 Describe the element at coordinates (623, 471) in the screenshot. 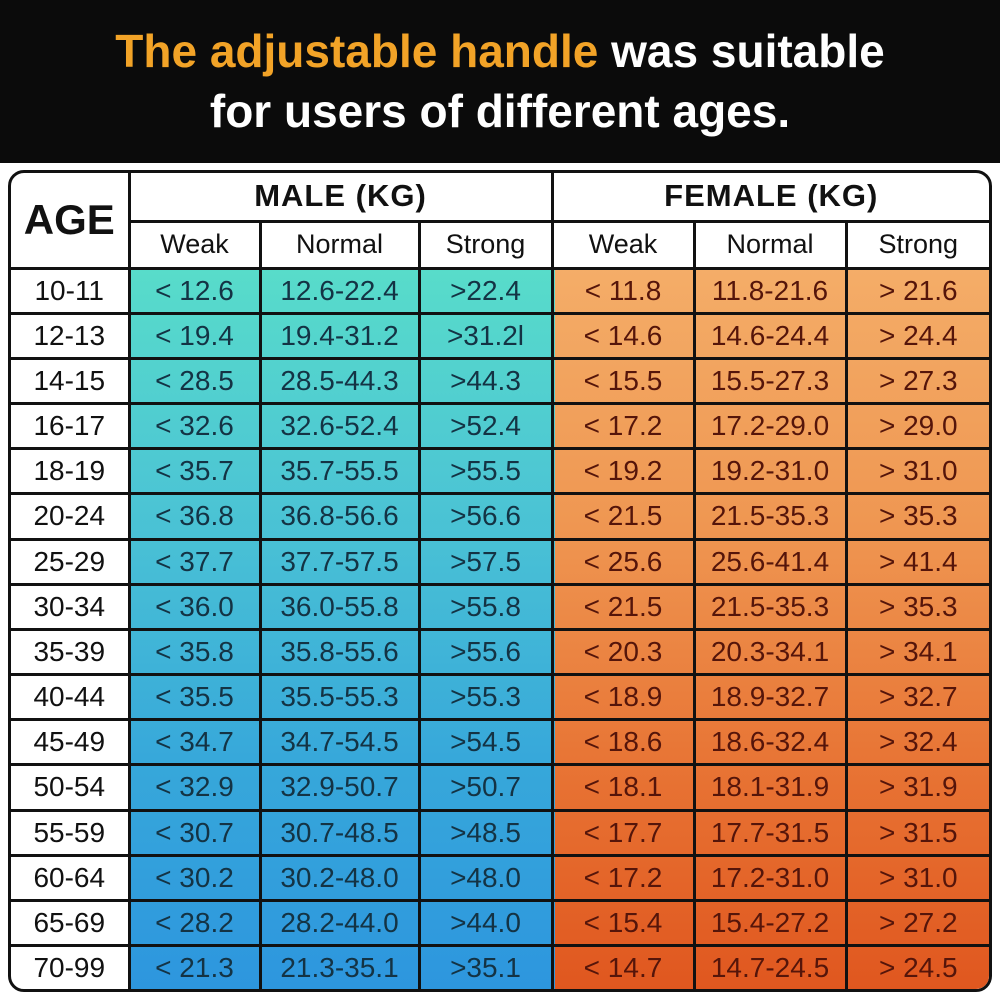

I see `female-weak-cell: < 19.2` at that location.